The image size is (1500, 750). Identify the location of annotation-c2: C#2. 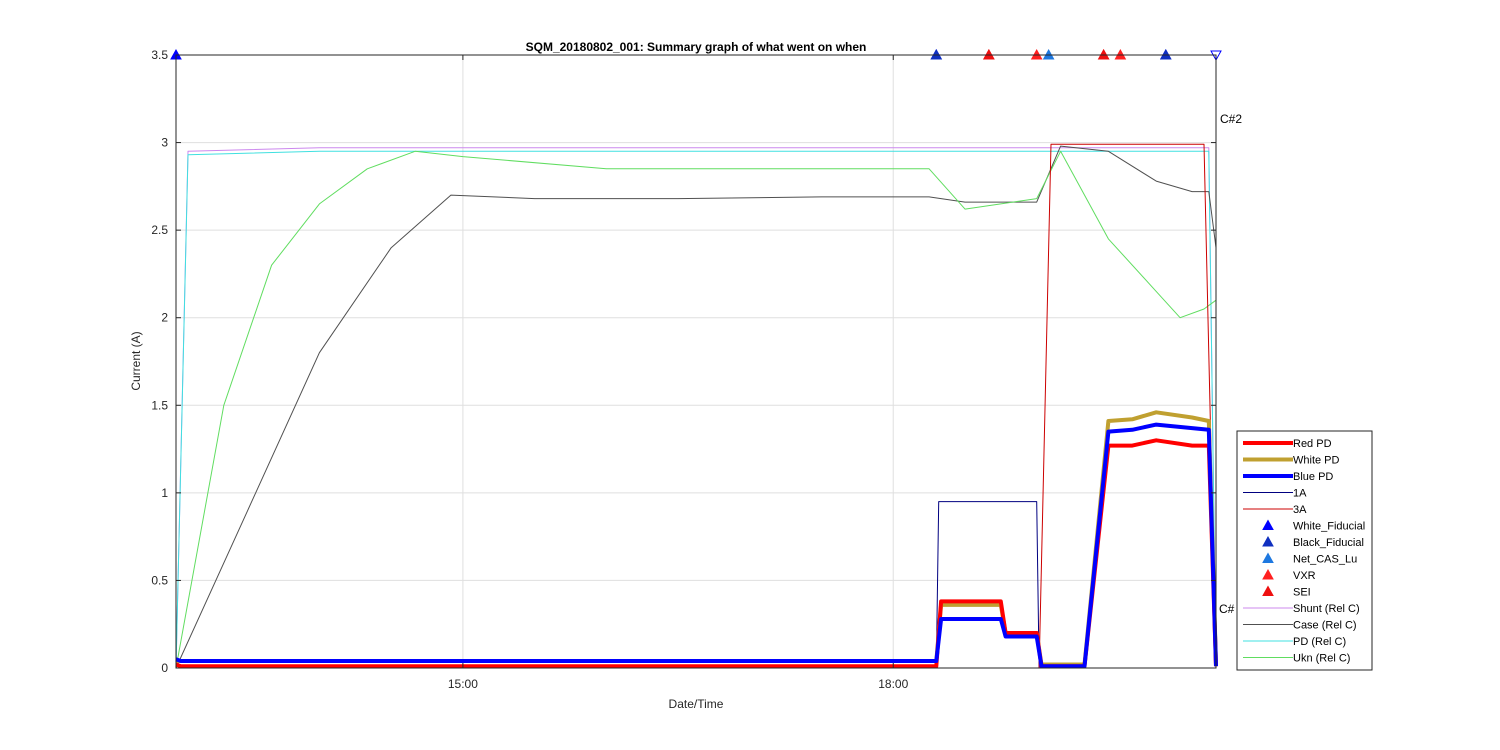
(1231, 119).